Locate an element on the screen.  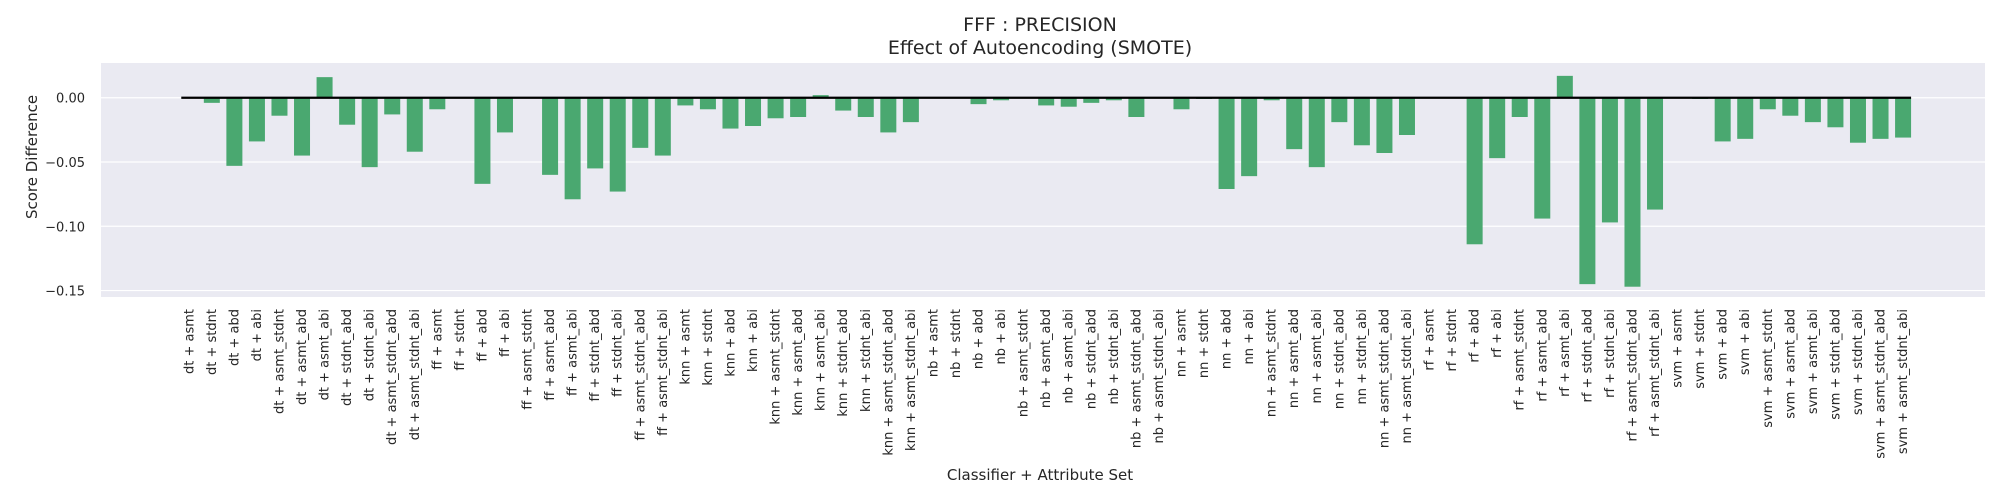
x-tick-label: nn + asmt_stdnt_abi is located at coordinates (1407, 376).